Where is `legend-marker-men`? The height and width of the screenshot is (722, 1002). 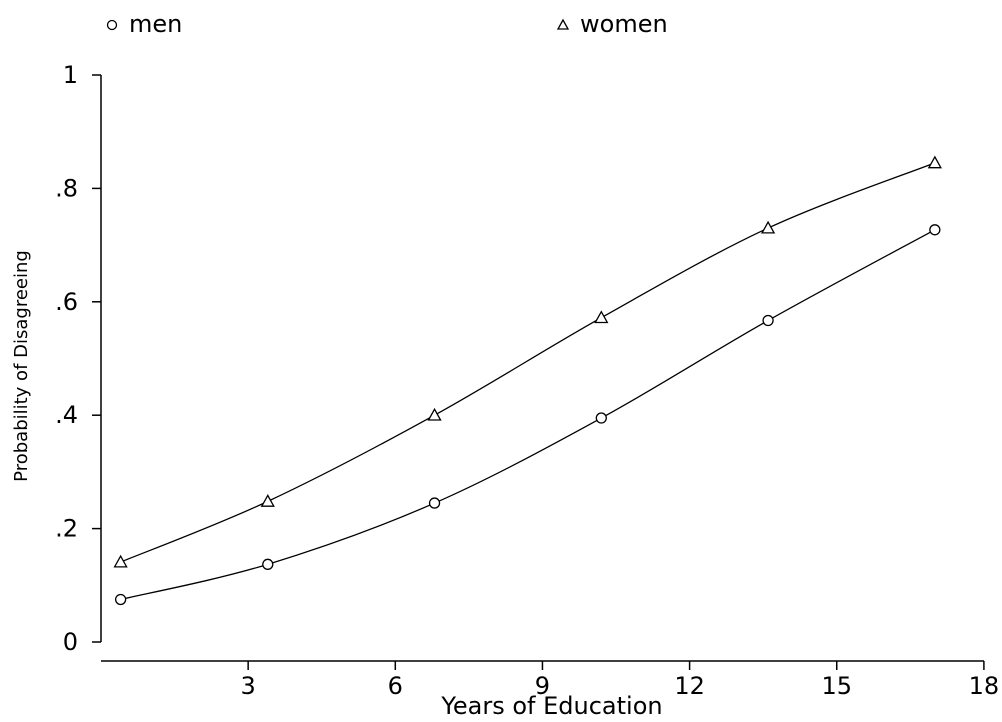
legend-marker-men is located at coordinates (112, 25).